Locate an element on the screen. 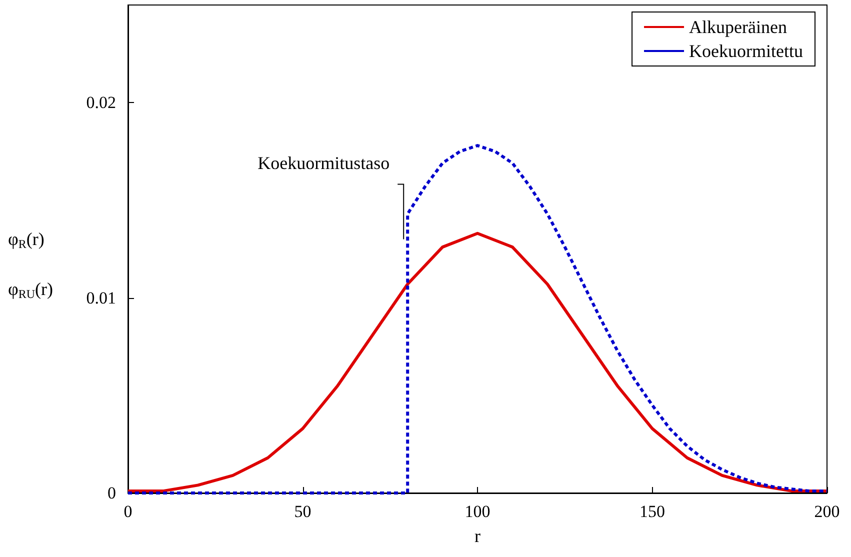  y-tick-label: 0.01 is located at coordinates (101, 298).